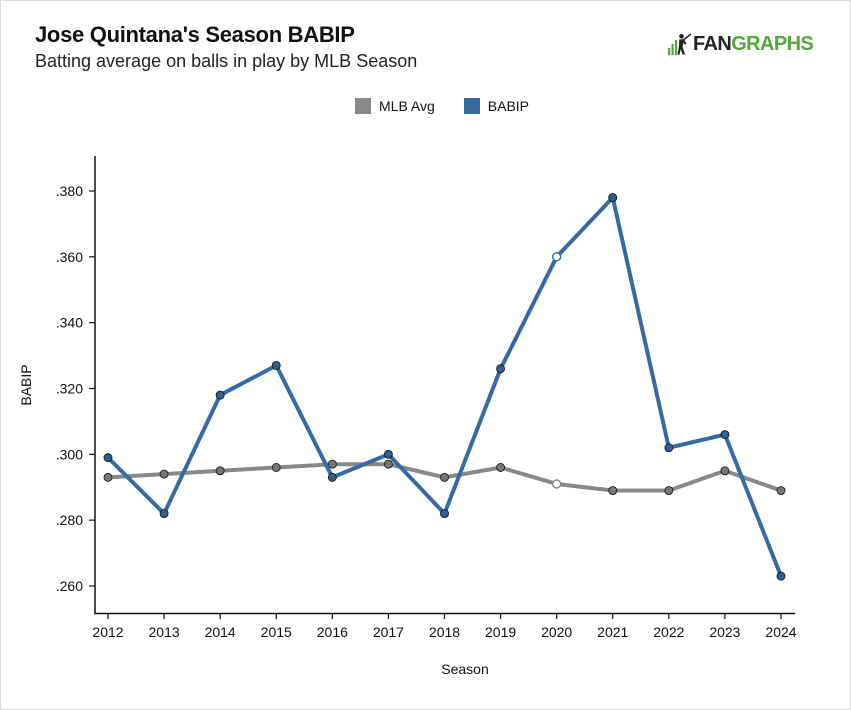 The width and height of the screenshot is (851, 710). What do you see at coordinates (26, 384) in the screenshot?
I see `y-axis-title: BABIP` at bounding box center [26, 384].